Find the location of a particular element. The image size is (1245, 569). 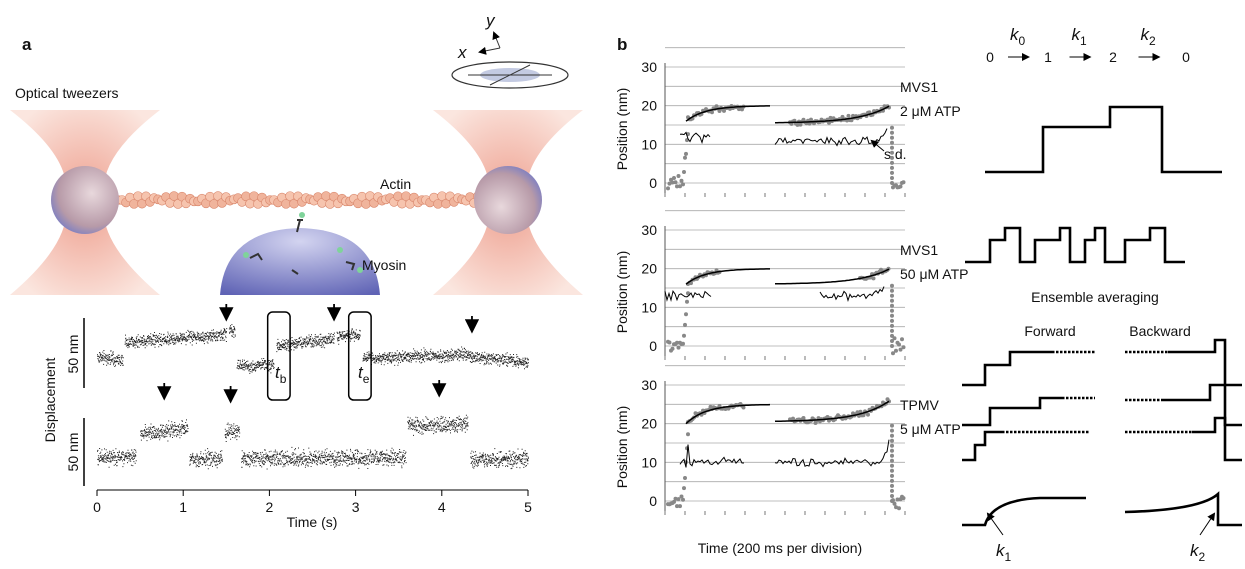

sd-label: s.d. is located at coordinates (895, 154).